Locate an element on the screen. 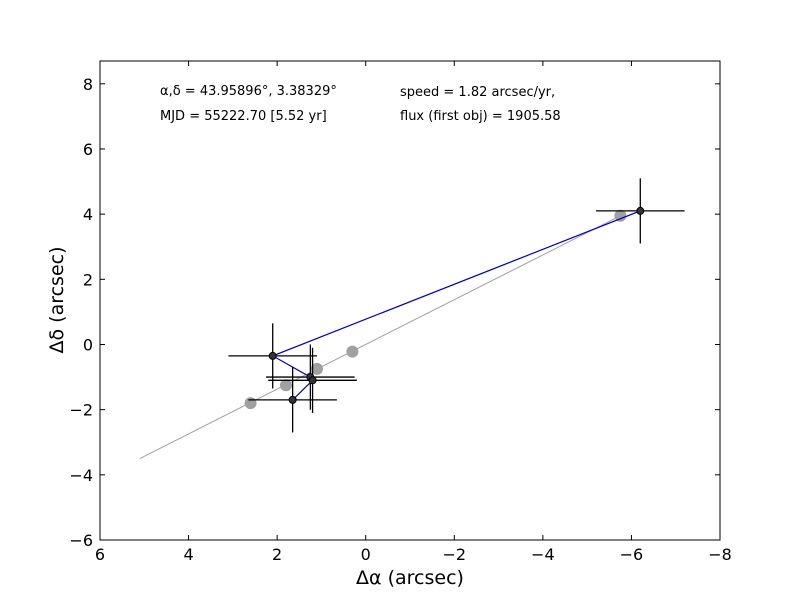 This screenshot has height=600, width=800. x-axis-title: Δα (arcsec) is located at coordinates (410, 578).